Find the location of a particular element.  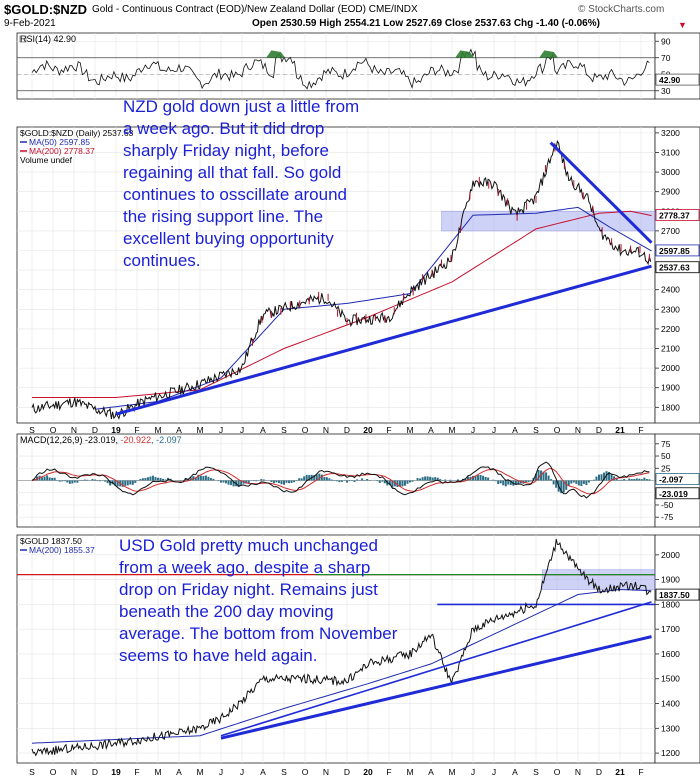

nzd-x-tick-label-8: M is located at coordinates (199, 430).